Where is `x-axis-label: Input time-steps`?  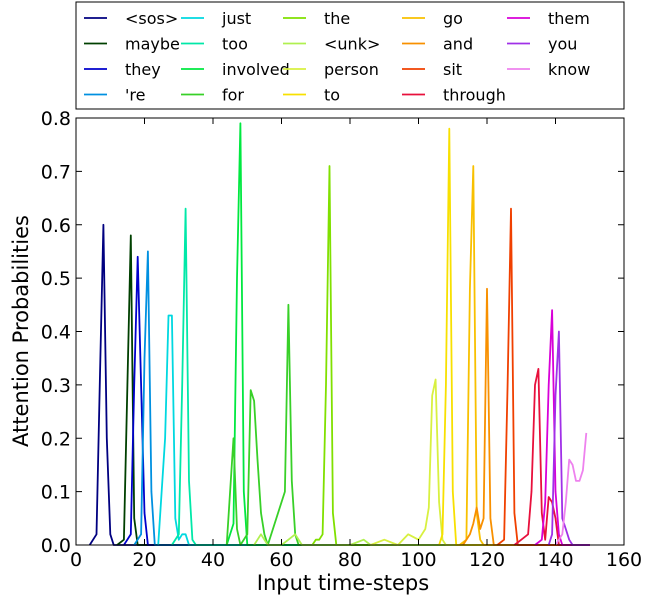 x-axis-label: Input time-steps is located at coordinates (343, 583).